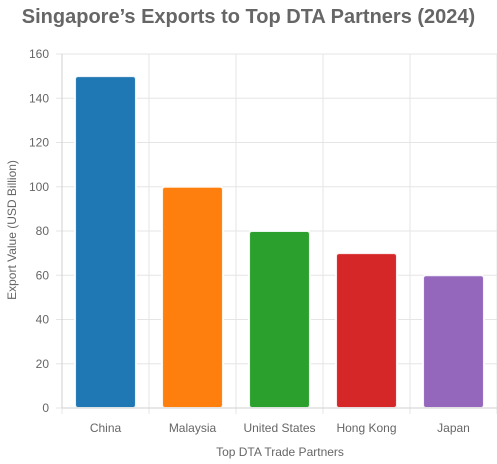  Describe the element at coordinates (193, 428) in the screenshot. I see `x-tick-label-malaysia: Malaysia` at that location.